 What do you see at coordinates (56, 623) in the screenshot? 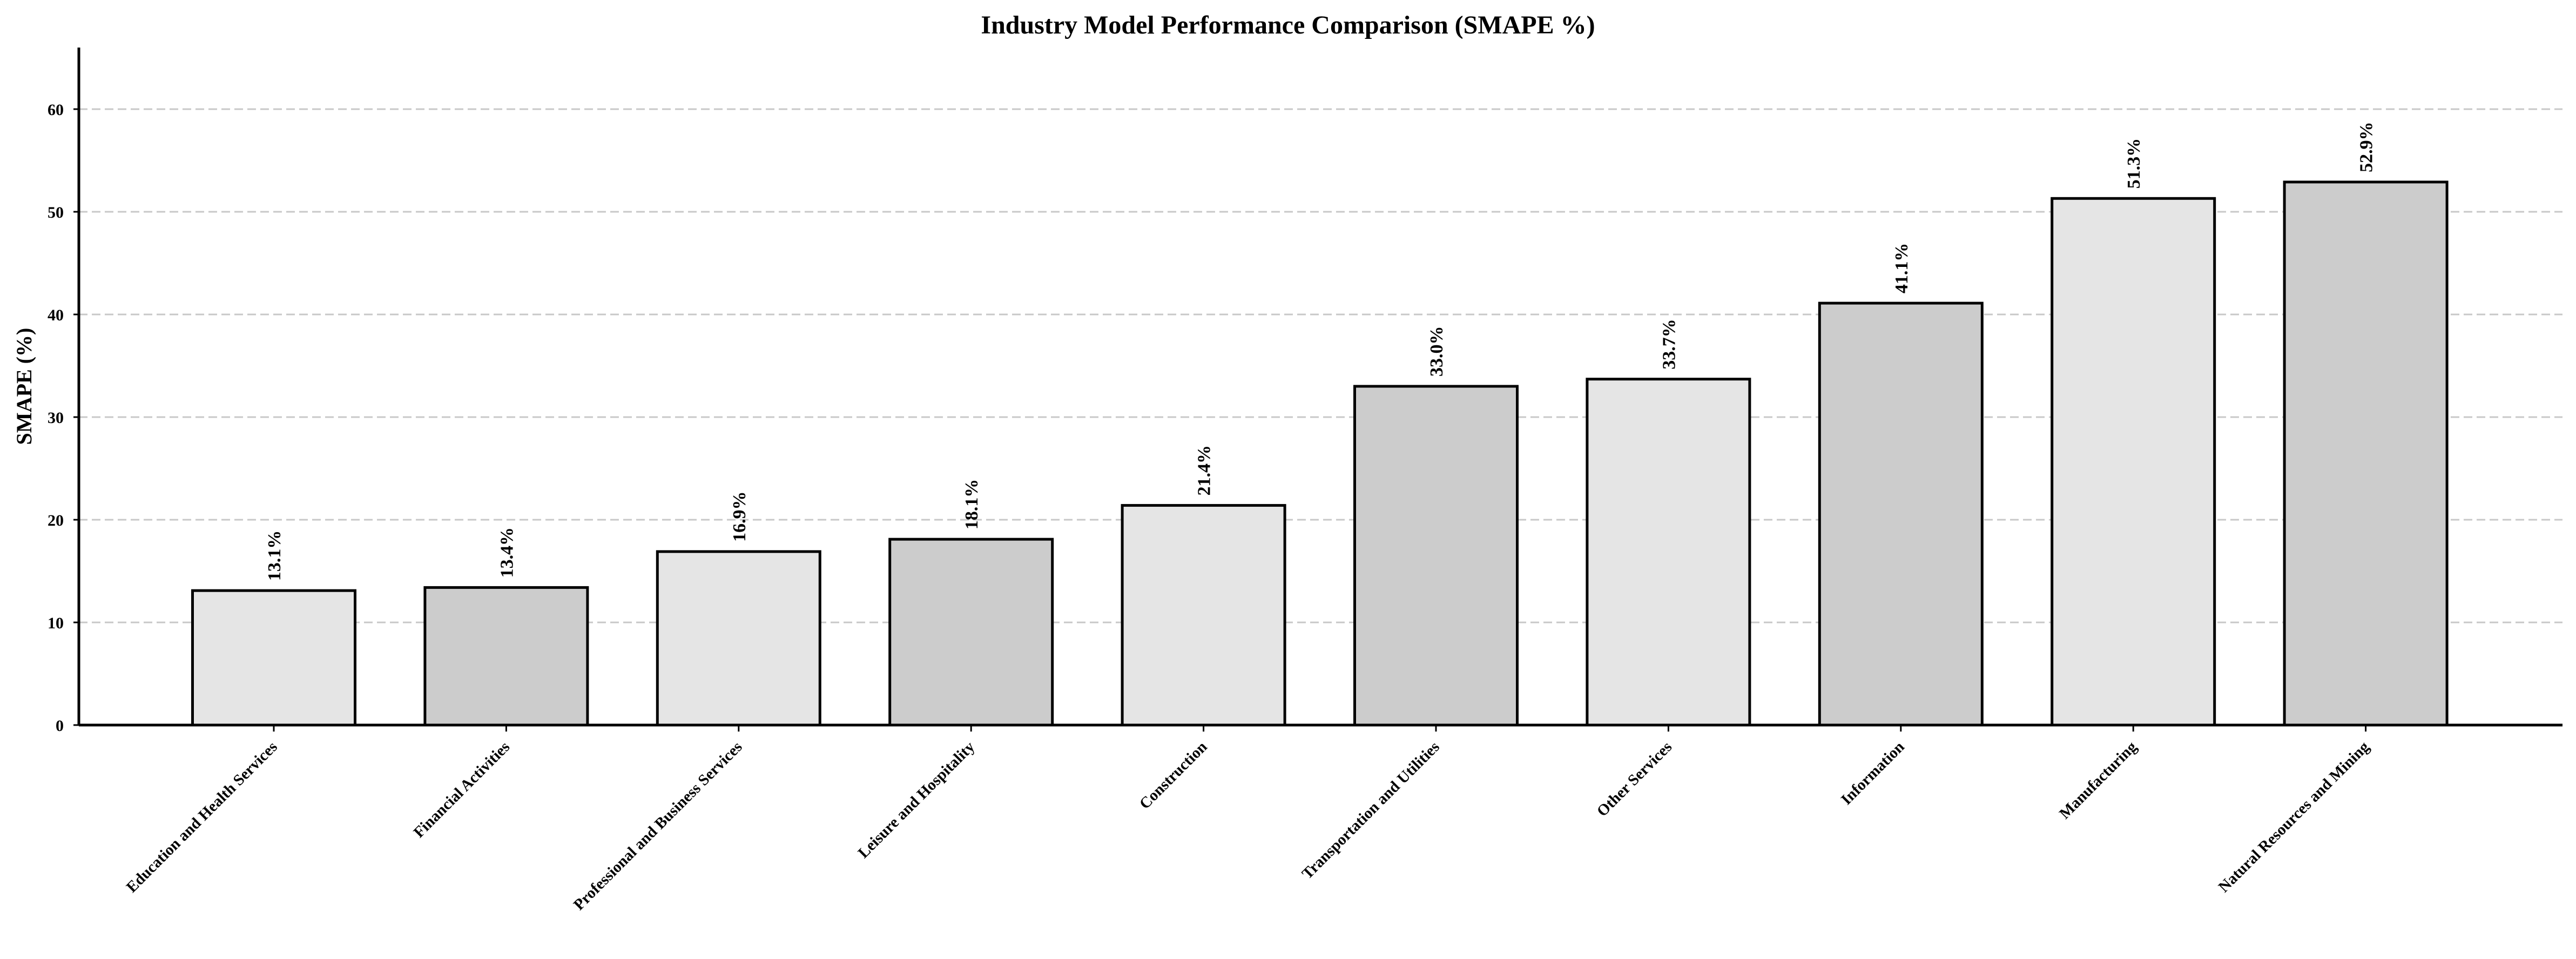
I see `y-tick-label: 10` at bounding box center [56, 623].